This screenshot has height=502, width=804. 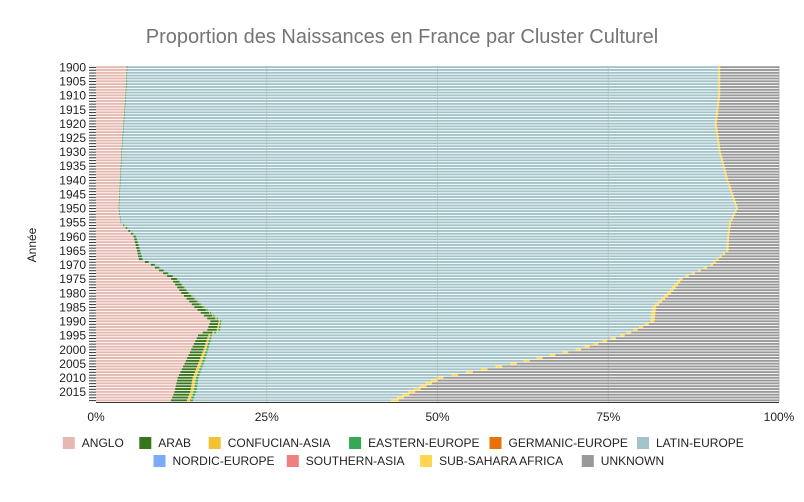 What do you see at coordinates (72, 237) in the screenshot?
I see `y-tick-label: 1960` at bounding box center [72, 237].